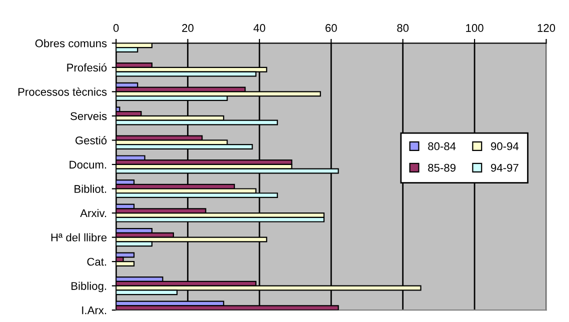 The height and width of the screenshot is (322, 569). I want to click on y-tick-label: Profesió, so click(87, 67).